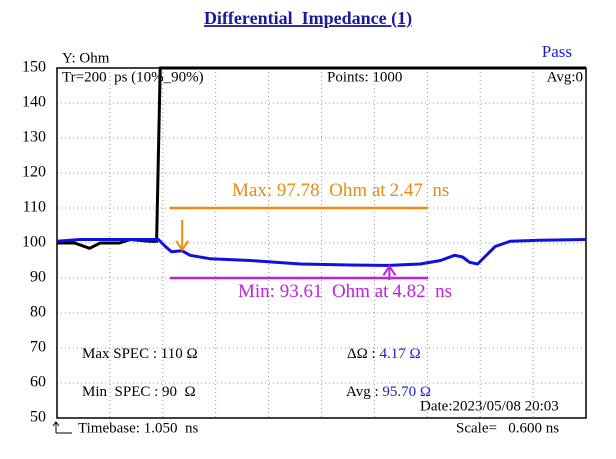 The height and width of the screenshot is (459, 616). What do you see at coordinates (62, 427) in the screenshot?
I see `timebase-icon` at bounding box center [62, 427].